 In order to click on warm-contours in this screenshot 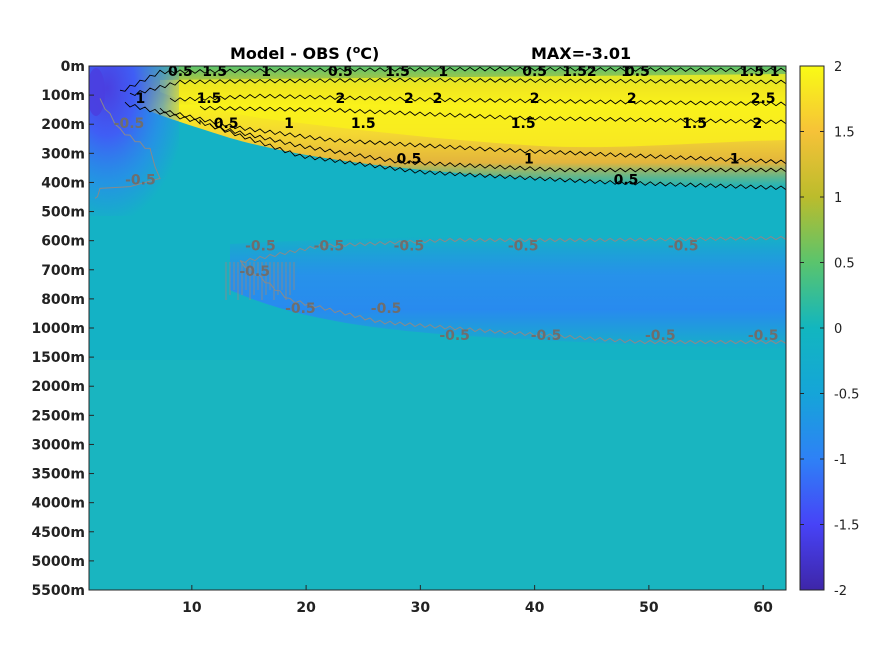, I will do `click(452, 128)`.